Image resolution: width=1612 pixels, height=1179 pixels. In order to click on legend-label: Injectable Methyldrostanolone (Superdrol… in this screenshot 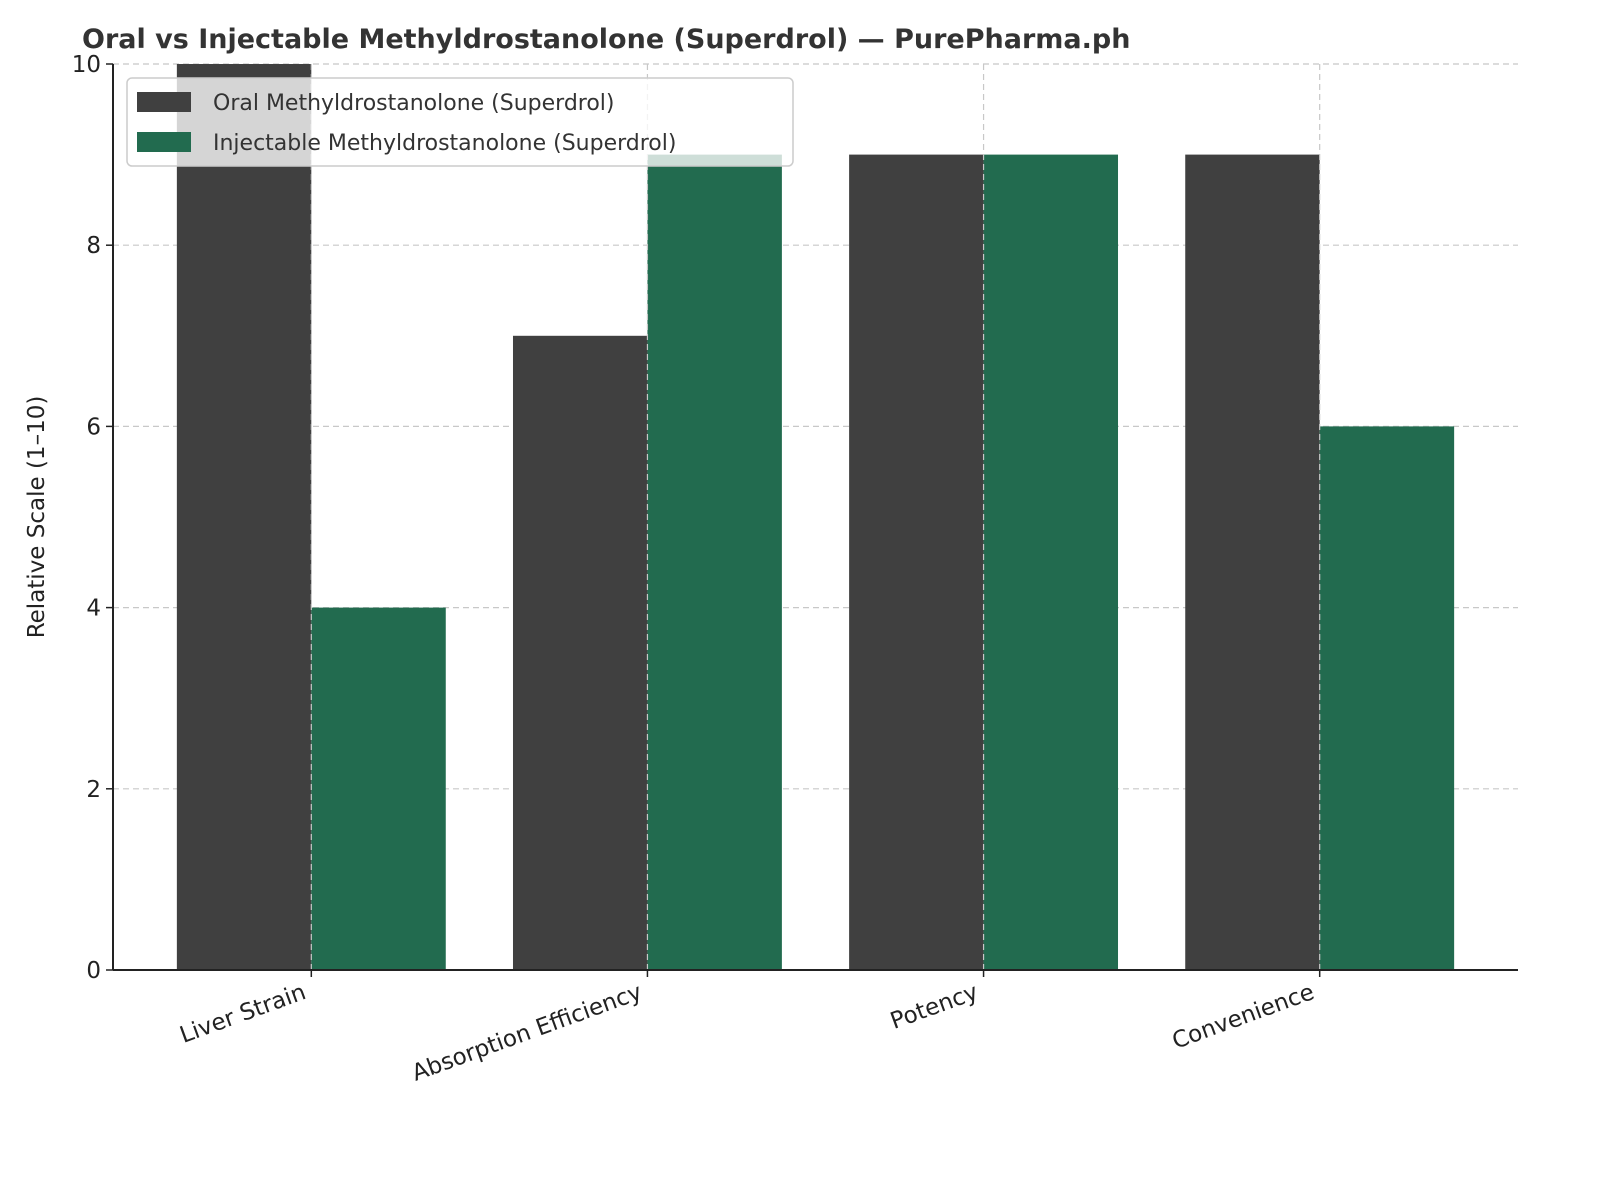, I will do `click(444, 143)`.